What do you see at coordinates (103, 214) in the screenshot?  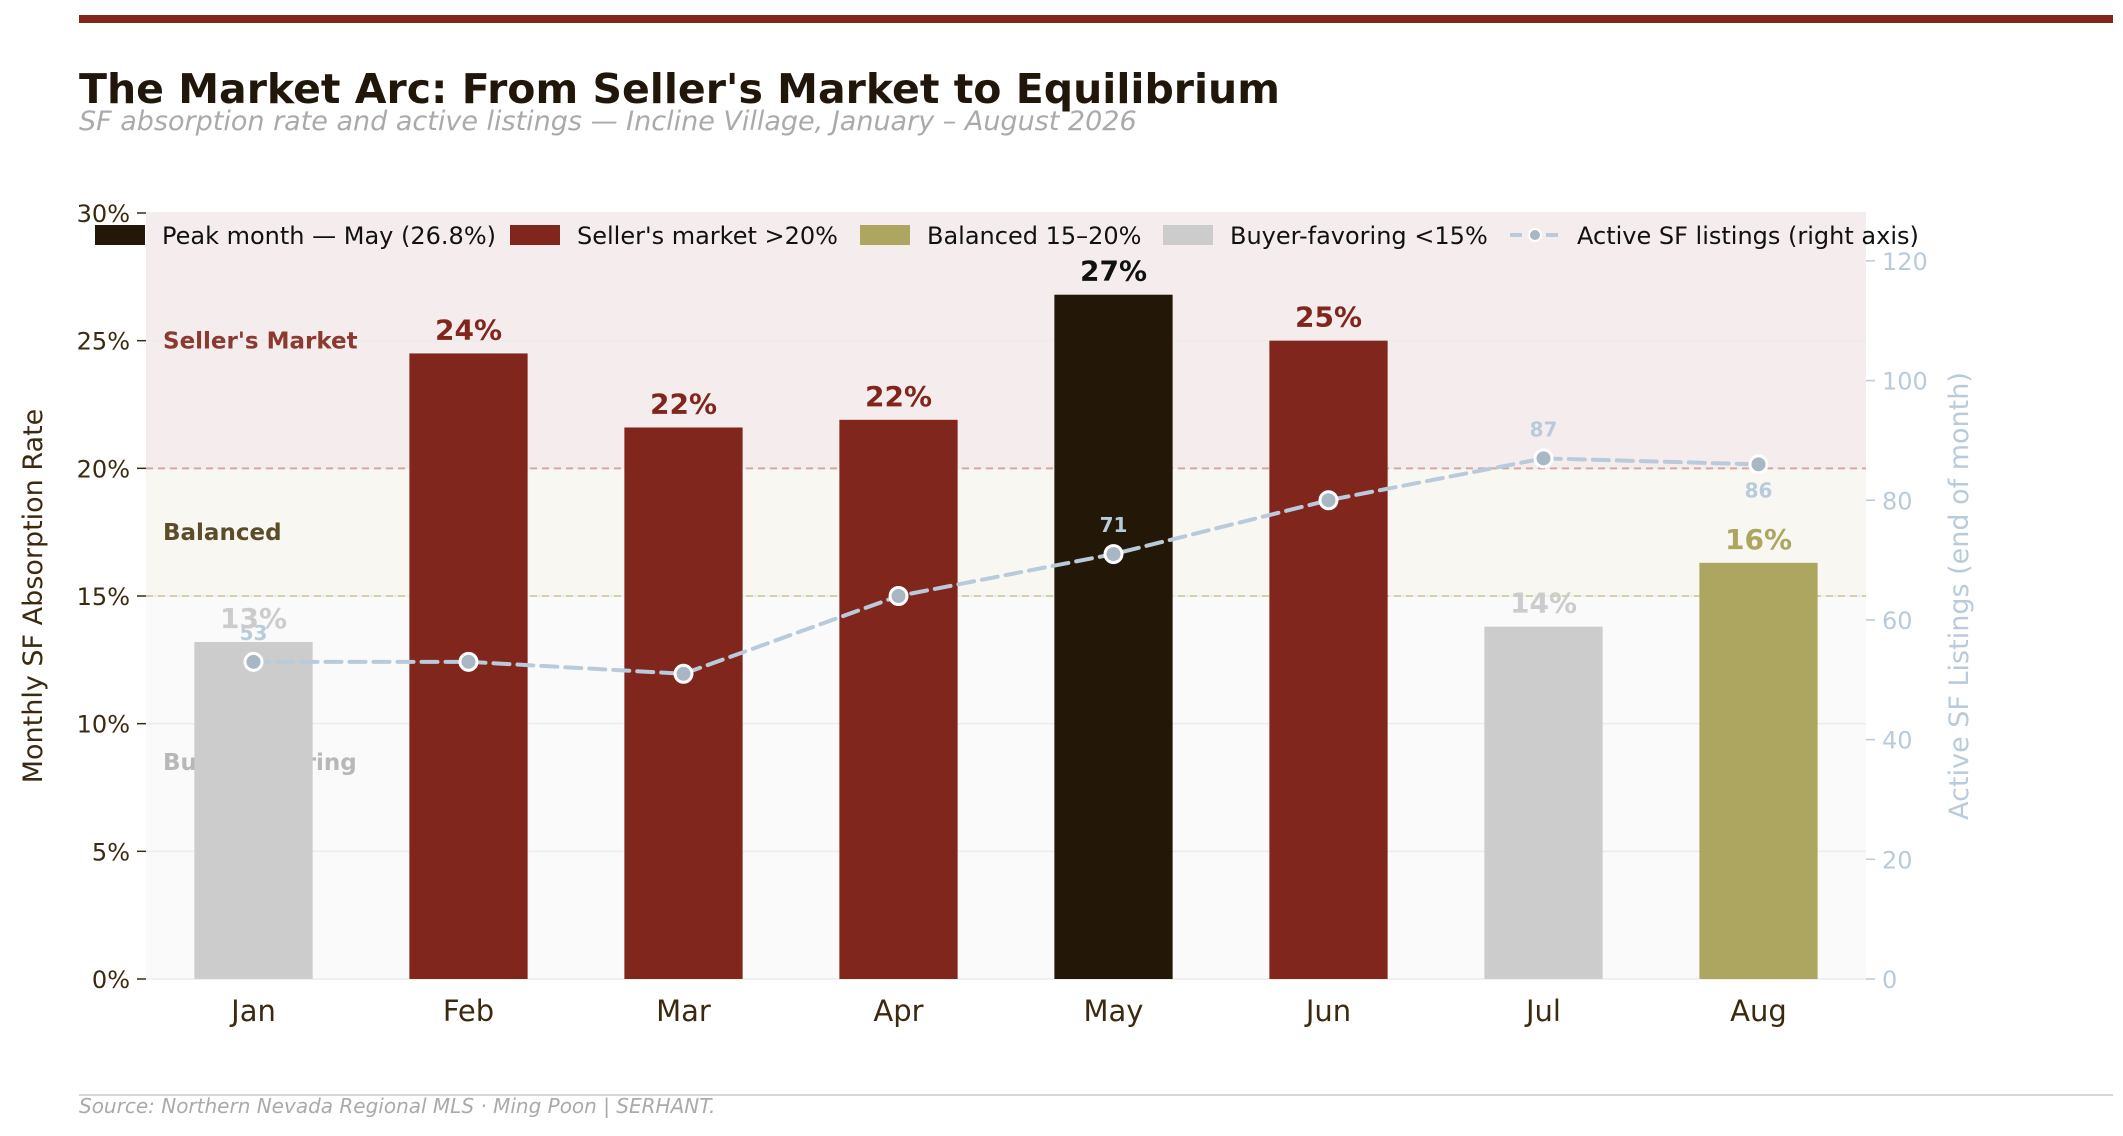 I see `y-tick-label-6: 30%` at bounding box center [103, 214].